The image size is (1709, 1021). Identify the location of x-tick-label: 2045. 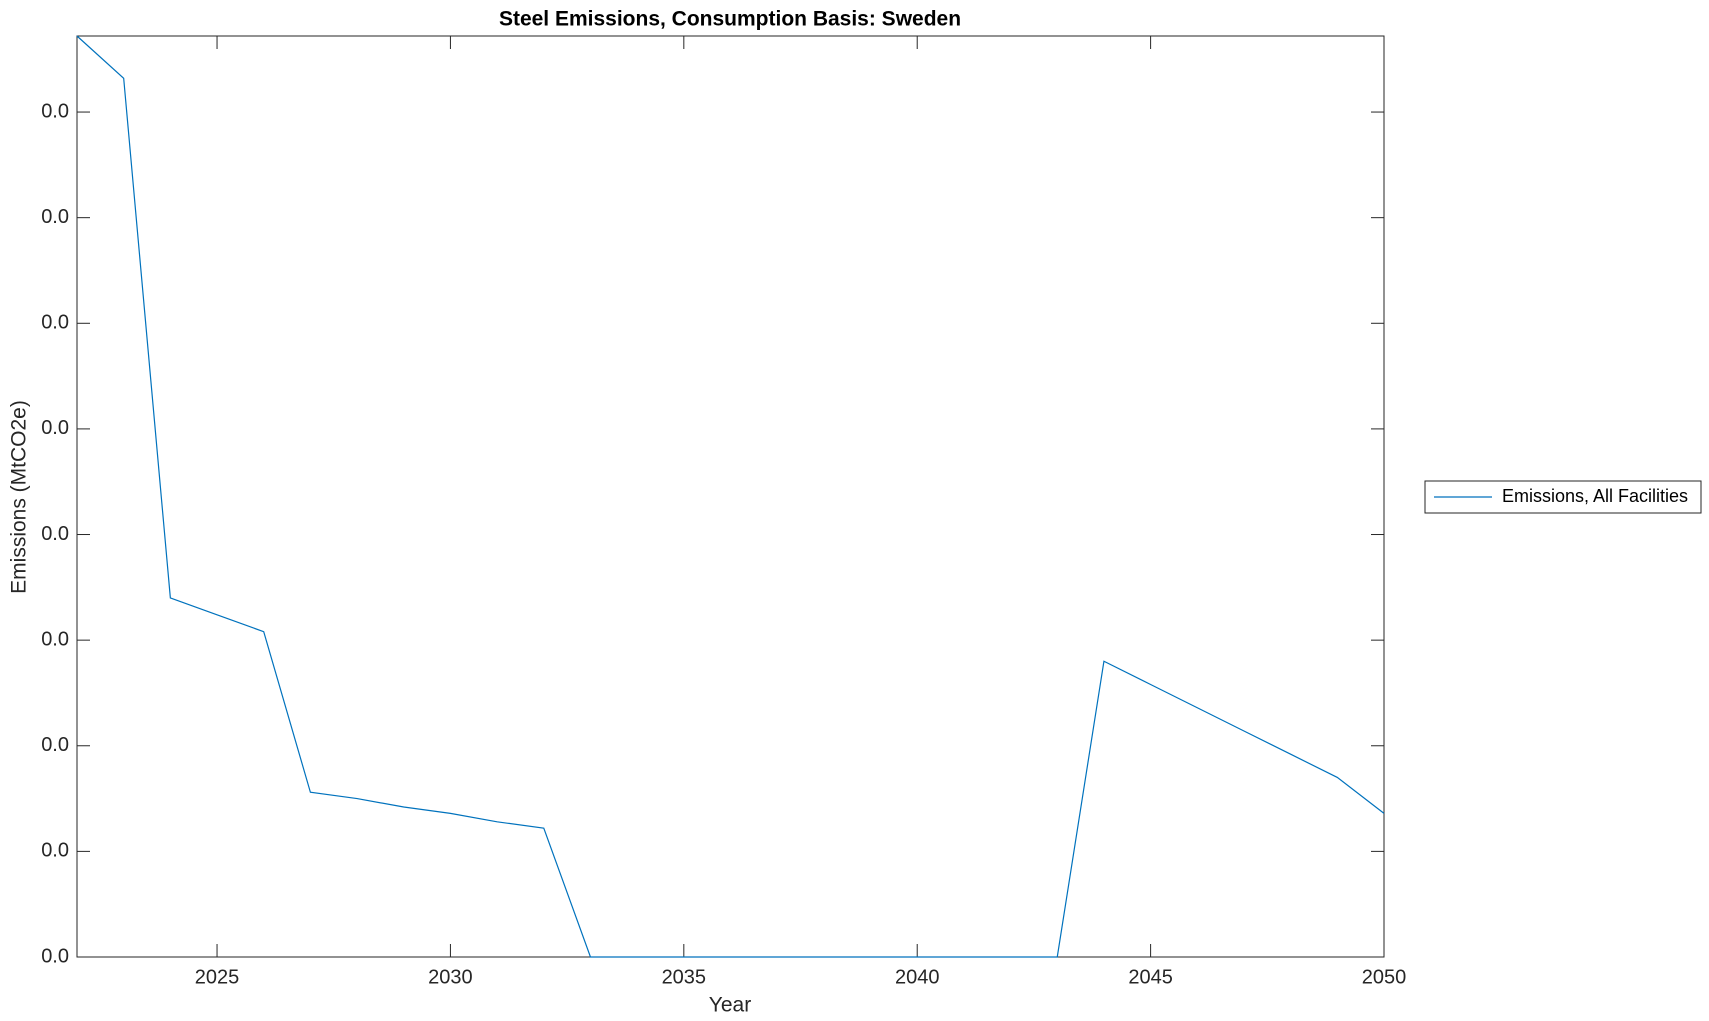
(1150, 977).